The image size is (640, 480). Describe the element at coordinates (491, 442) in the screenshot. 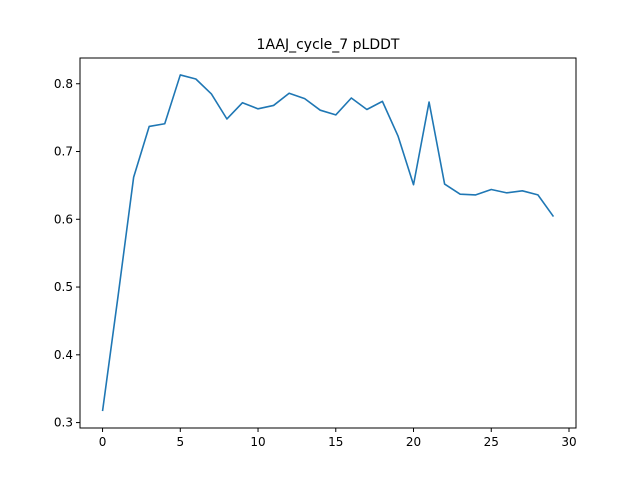

I see `x-tick-label: 25` at that location.